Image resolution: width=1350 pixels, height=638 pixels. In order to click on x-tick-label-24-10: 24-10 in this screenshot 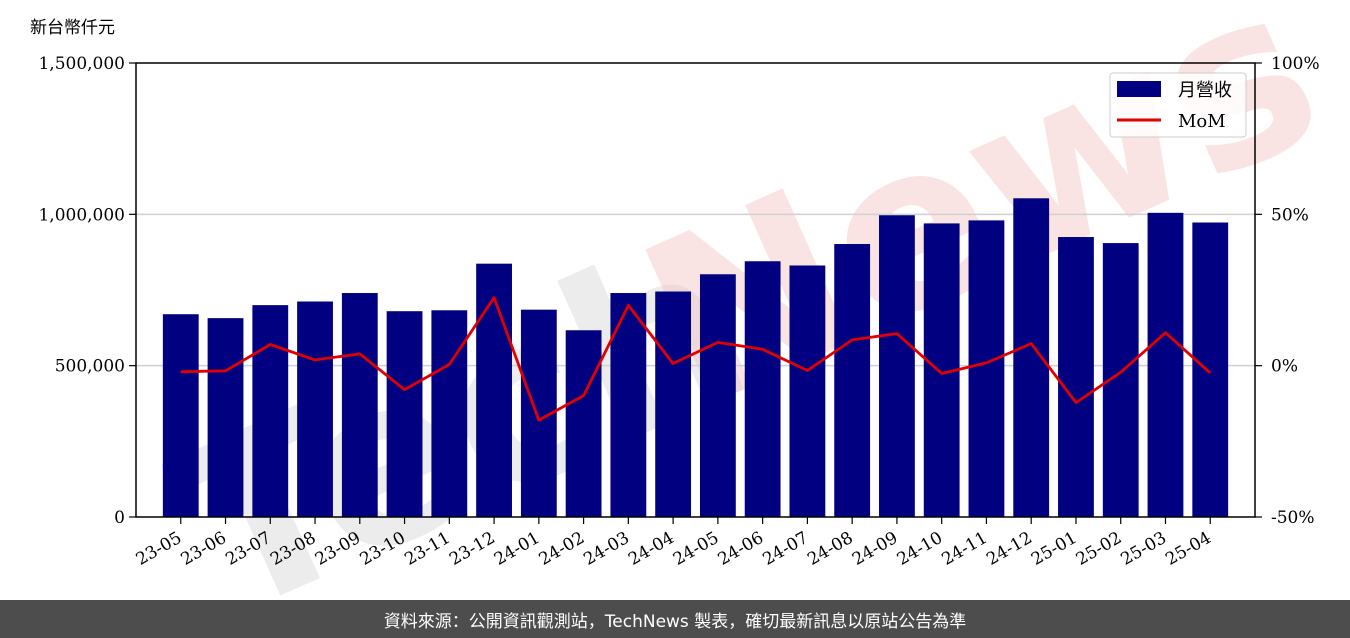, I will do `click(920, 549)`.